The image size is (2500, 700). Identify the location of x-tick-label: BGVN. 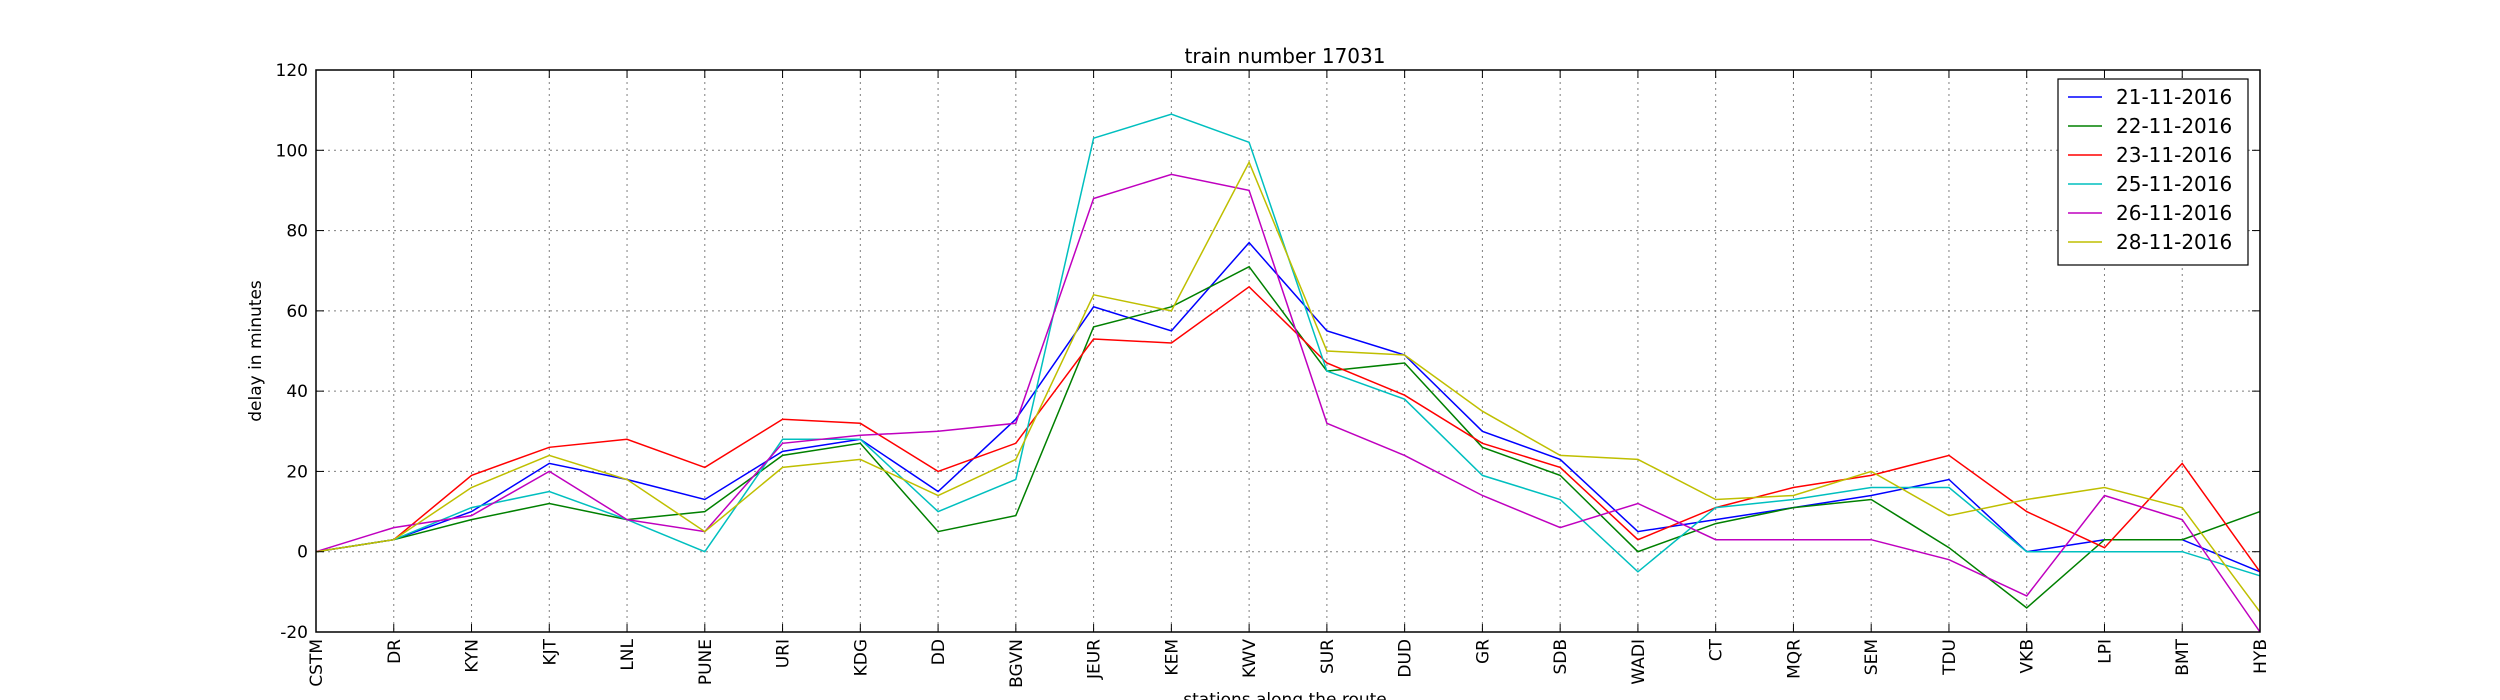
(1017, 663).